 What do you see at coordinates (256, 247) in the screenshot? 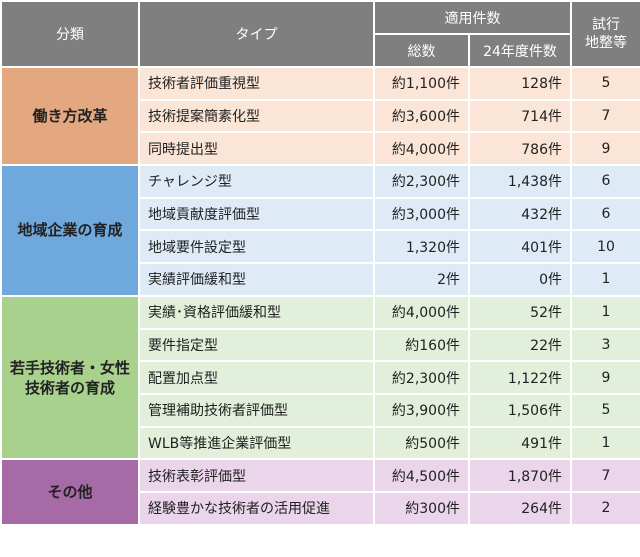
I see `type-cell: 地域要件設定型` at bounding box center [256, 247].